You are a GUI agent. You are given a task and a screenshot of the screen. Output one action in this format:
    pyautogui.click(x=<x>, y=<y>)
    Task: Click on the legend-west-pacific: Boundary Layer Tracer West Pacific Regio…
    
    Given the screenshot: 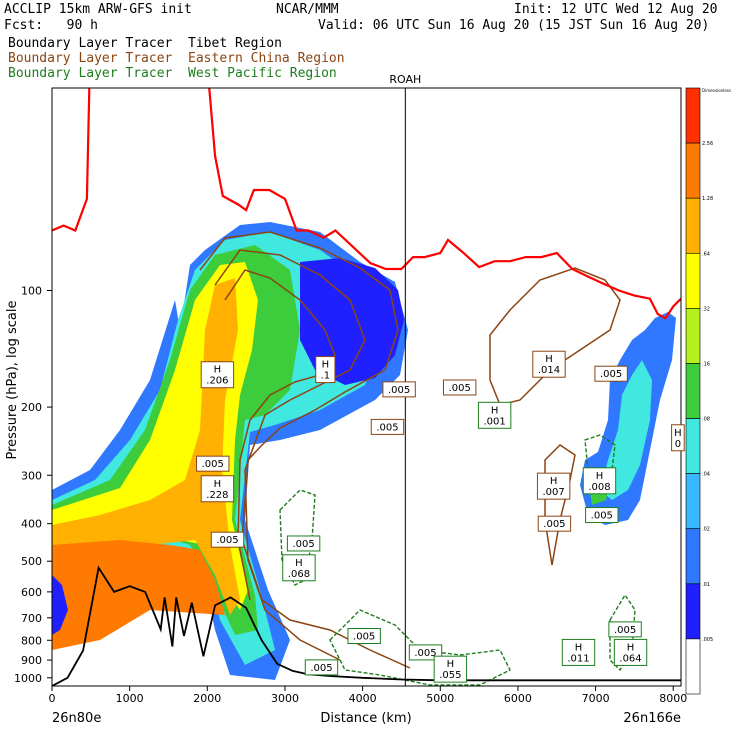 What is the action you would take?
    pyautogui.click(x=172, y=73)
    